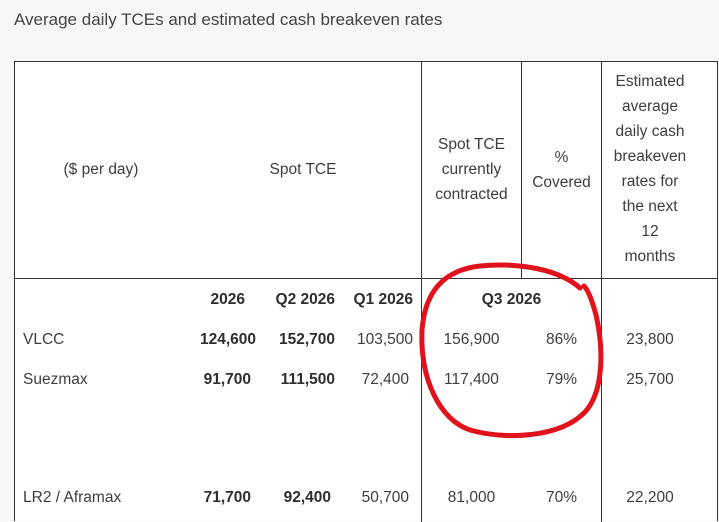  Describe the element at coordinates (650, 497) in the screenshot. I see `cell-breakeven: 22,200` at that location.